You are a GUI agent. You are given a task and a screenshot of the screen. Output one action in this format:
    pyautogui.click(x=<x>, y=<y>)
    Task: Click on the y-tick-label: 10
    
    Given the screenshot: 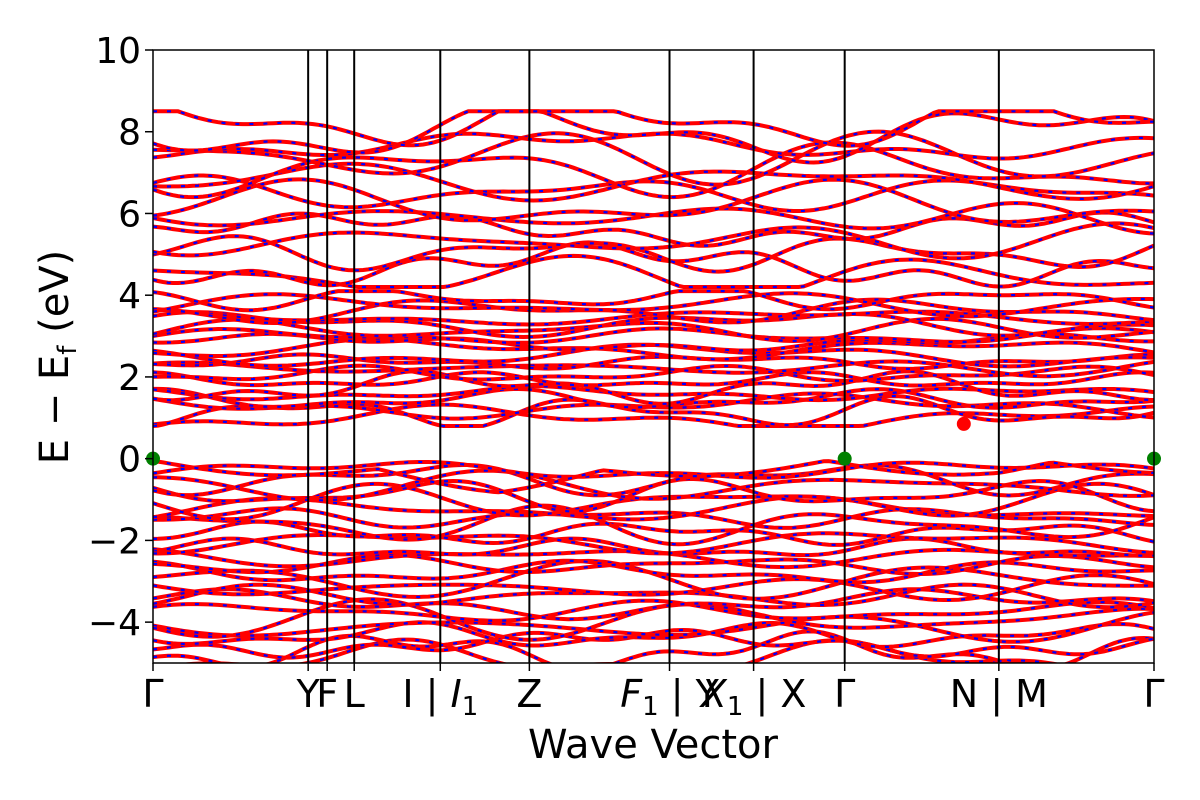 What is the action you would take?
    pyautogui.click(x=118, y=51)
    